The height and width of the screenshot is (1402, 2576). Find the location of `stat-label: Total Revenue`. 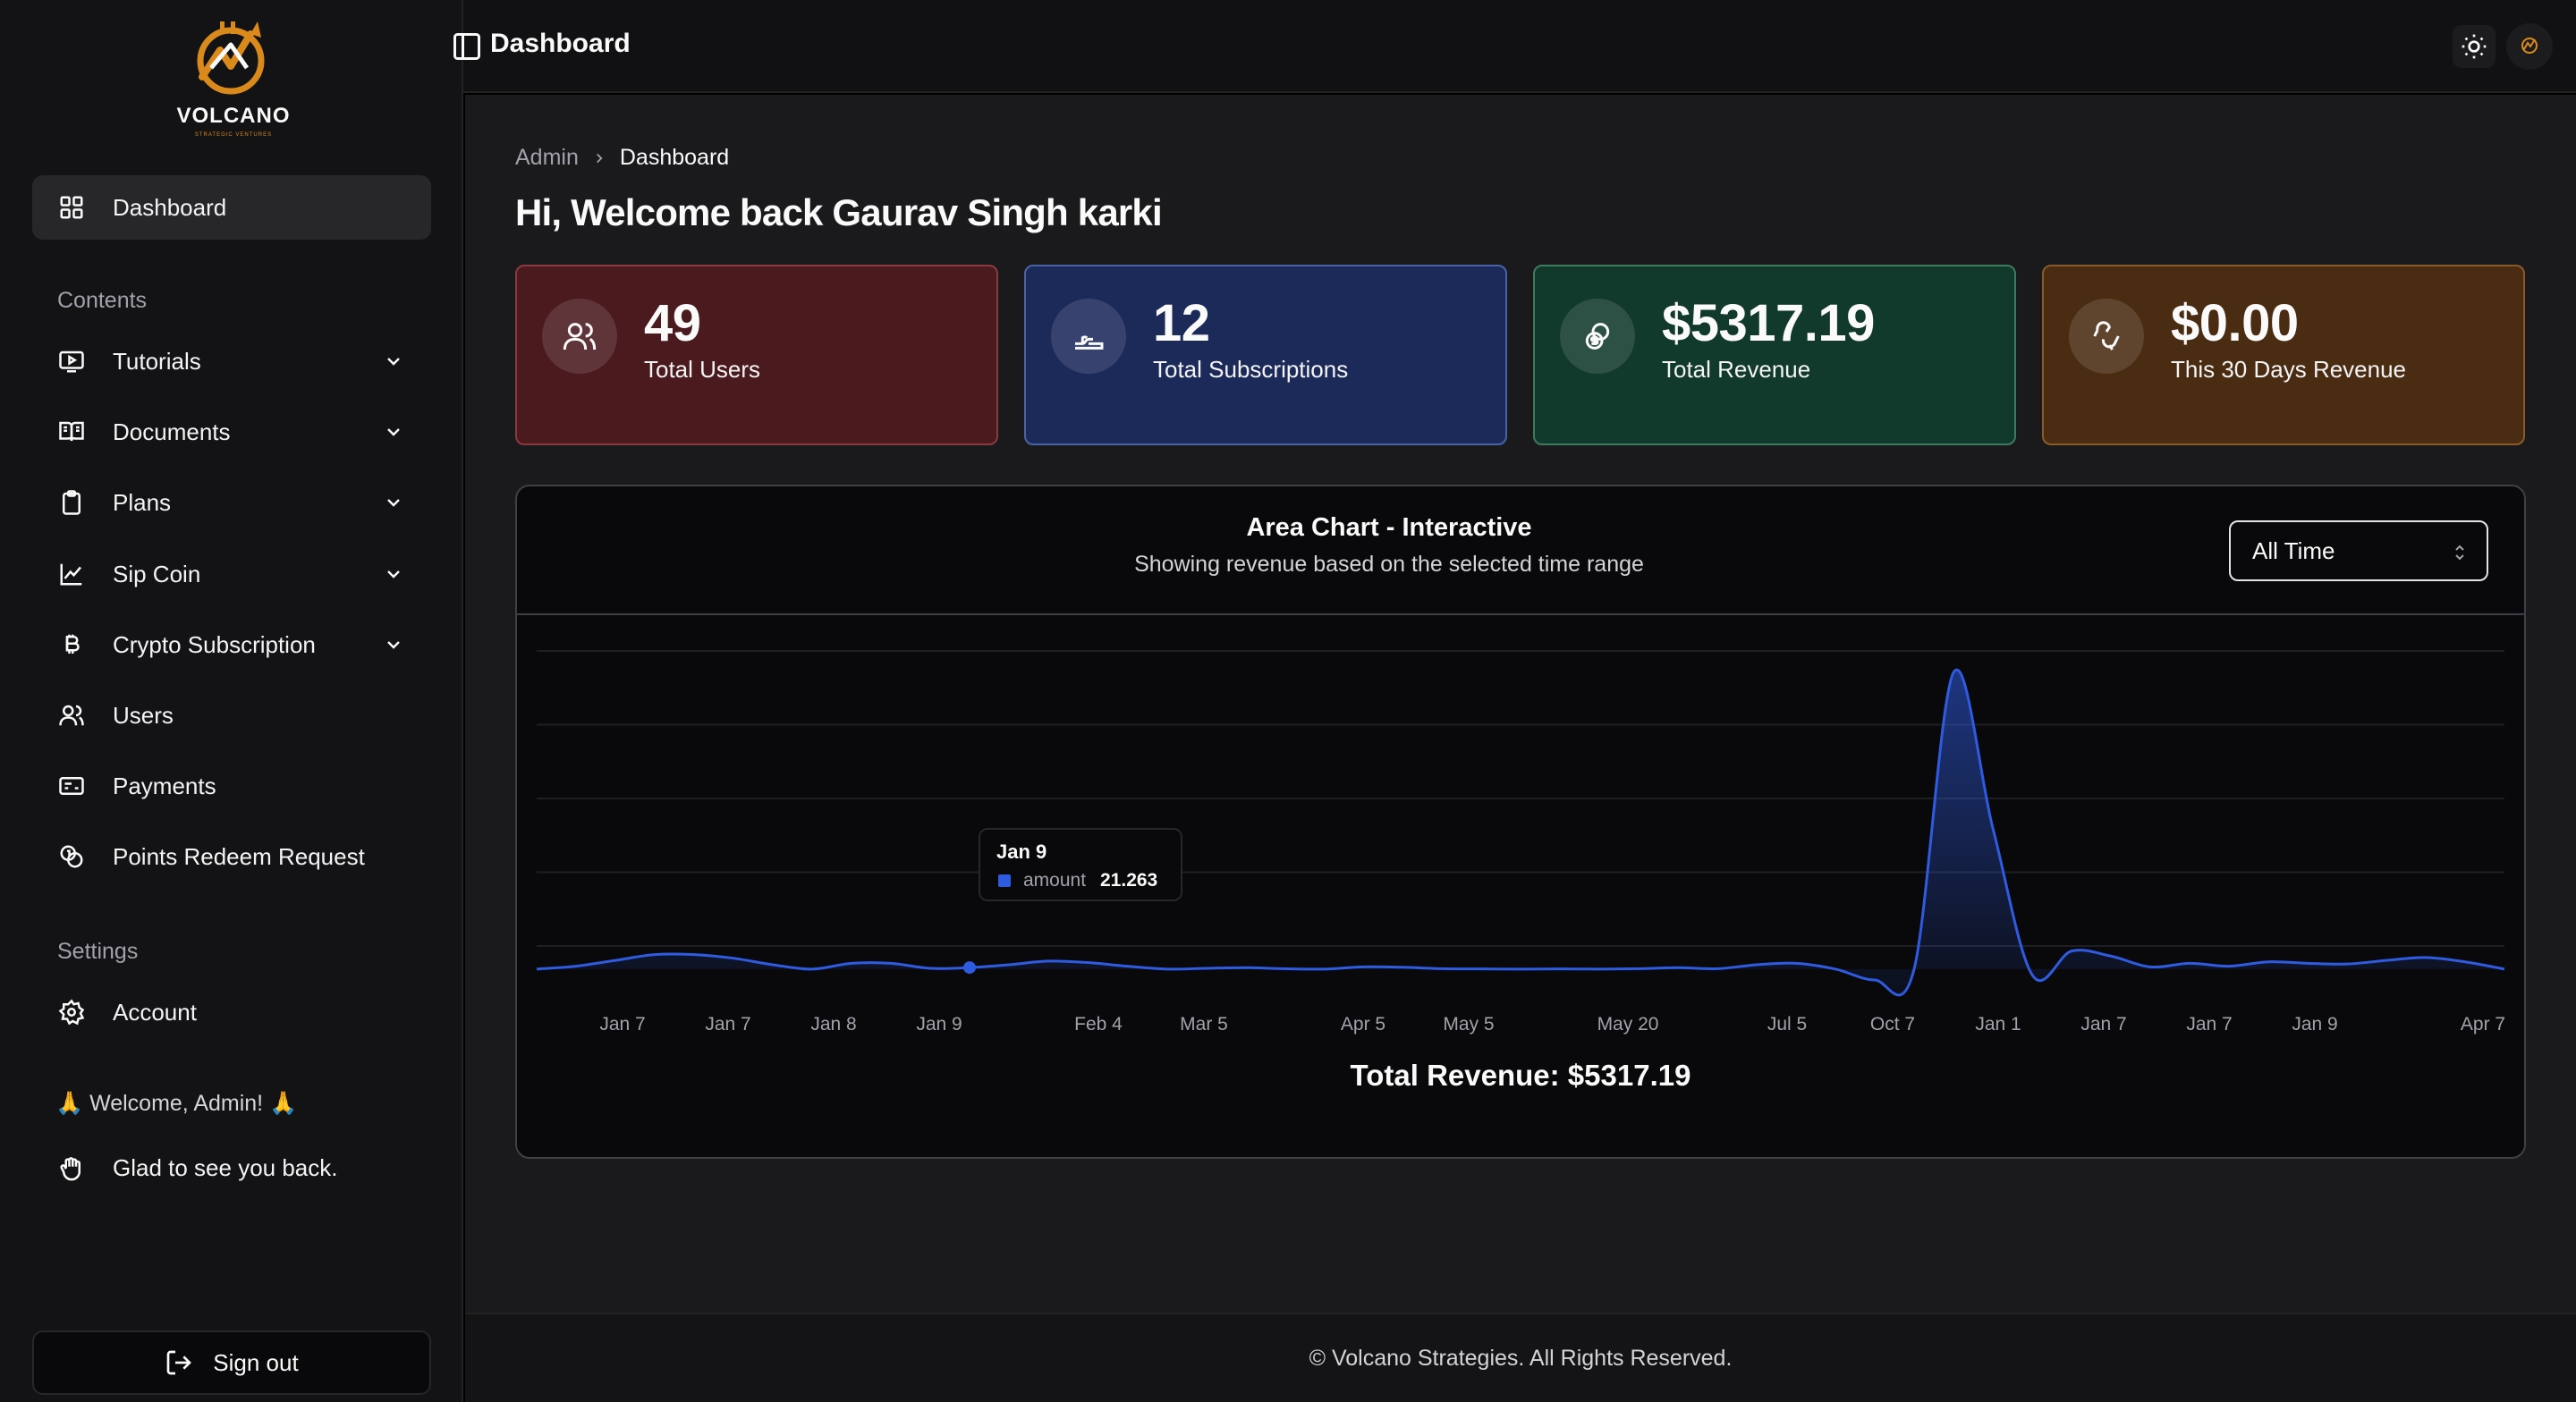

stat-label: Total Revenue is located at coordinates (1736, 369).